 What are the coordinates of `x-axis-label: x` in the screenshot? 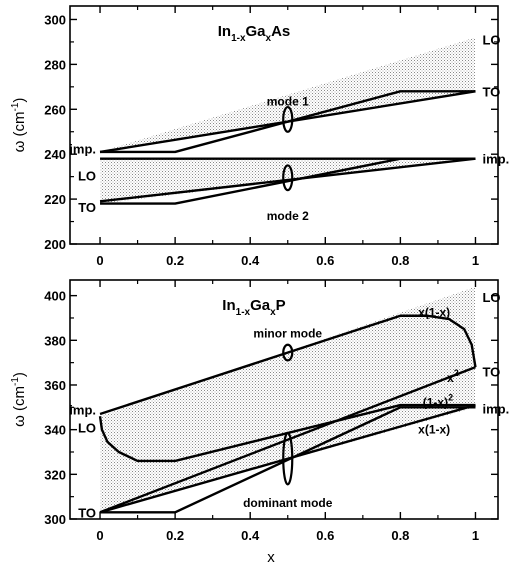 It's located at (271, 557).